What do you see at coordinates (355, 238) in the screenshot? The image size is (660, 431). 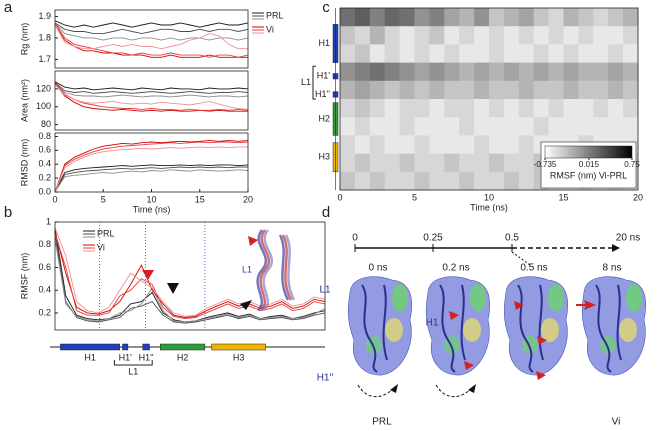 I see `timeline-label: 0` at bounding box center [355, 238].